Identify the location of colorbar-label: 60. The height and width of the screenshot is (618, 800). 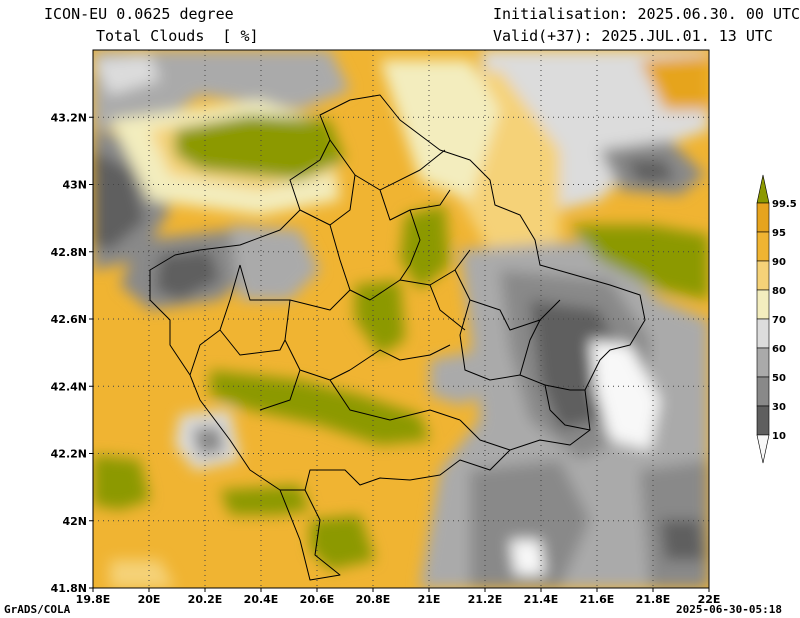
(779, 349).